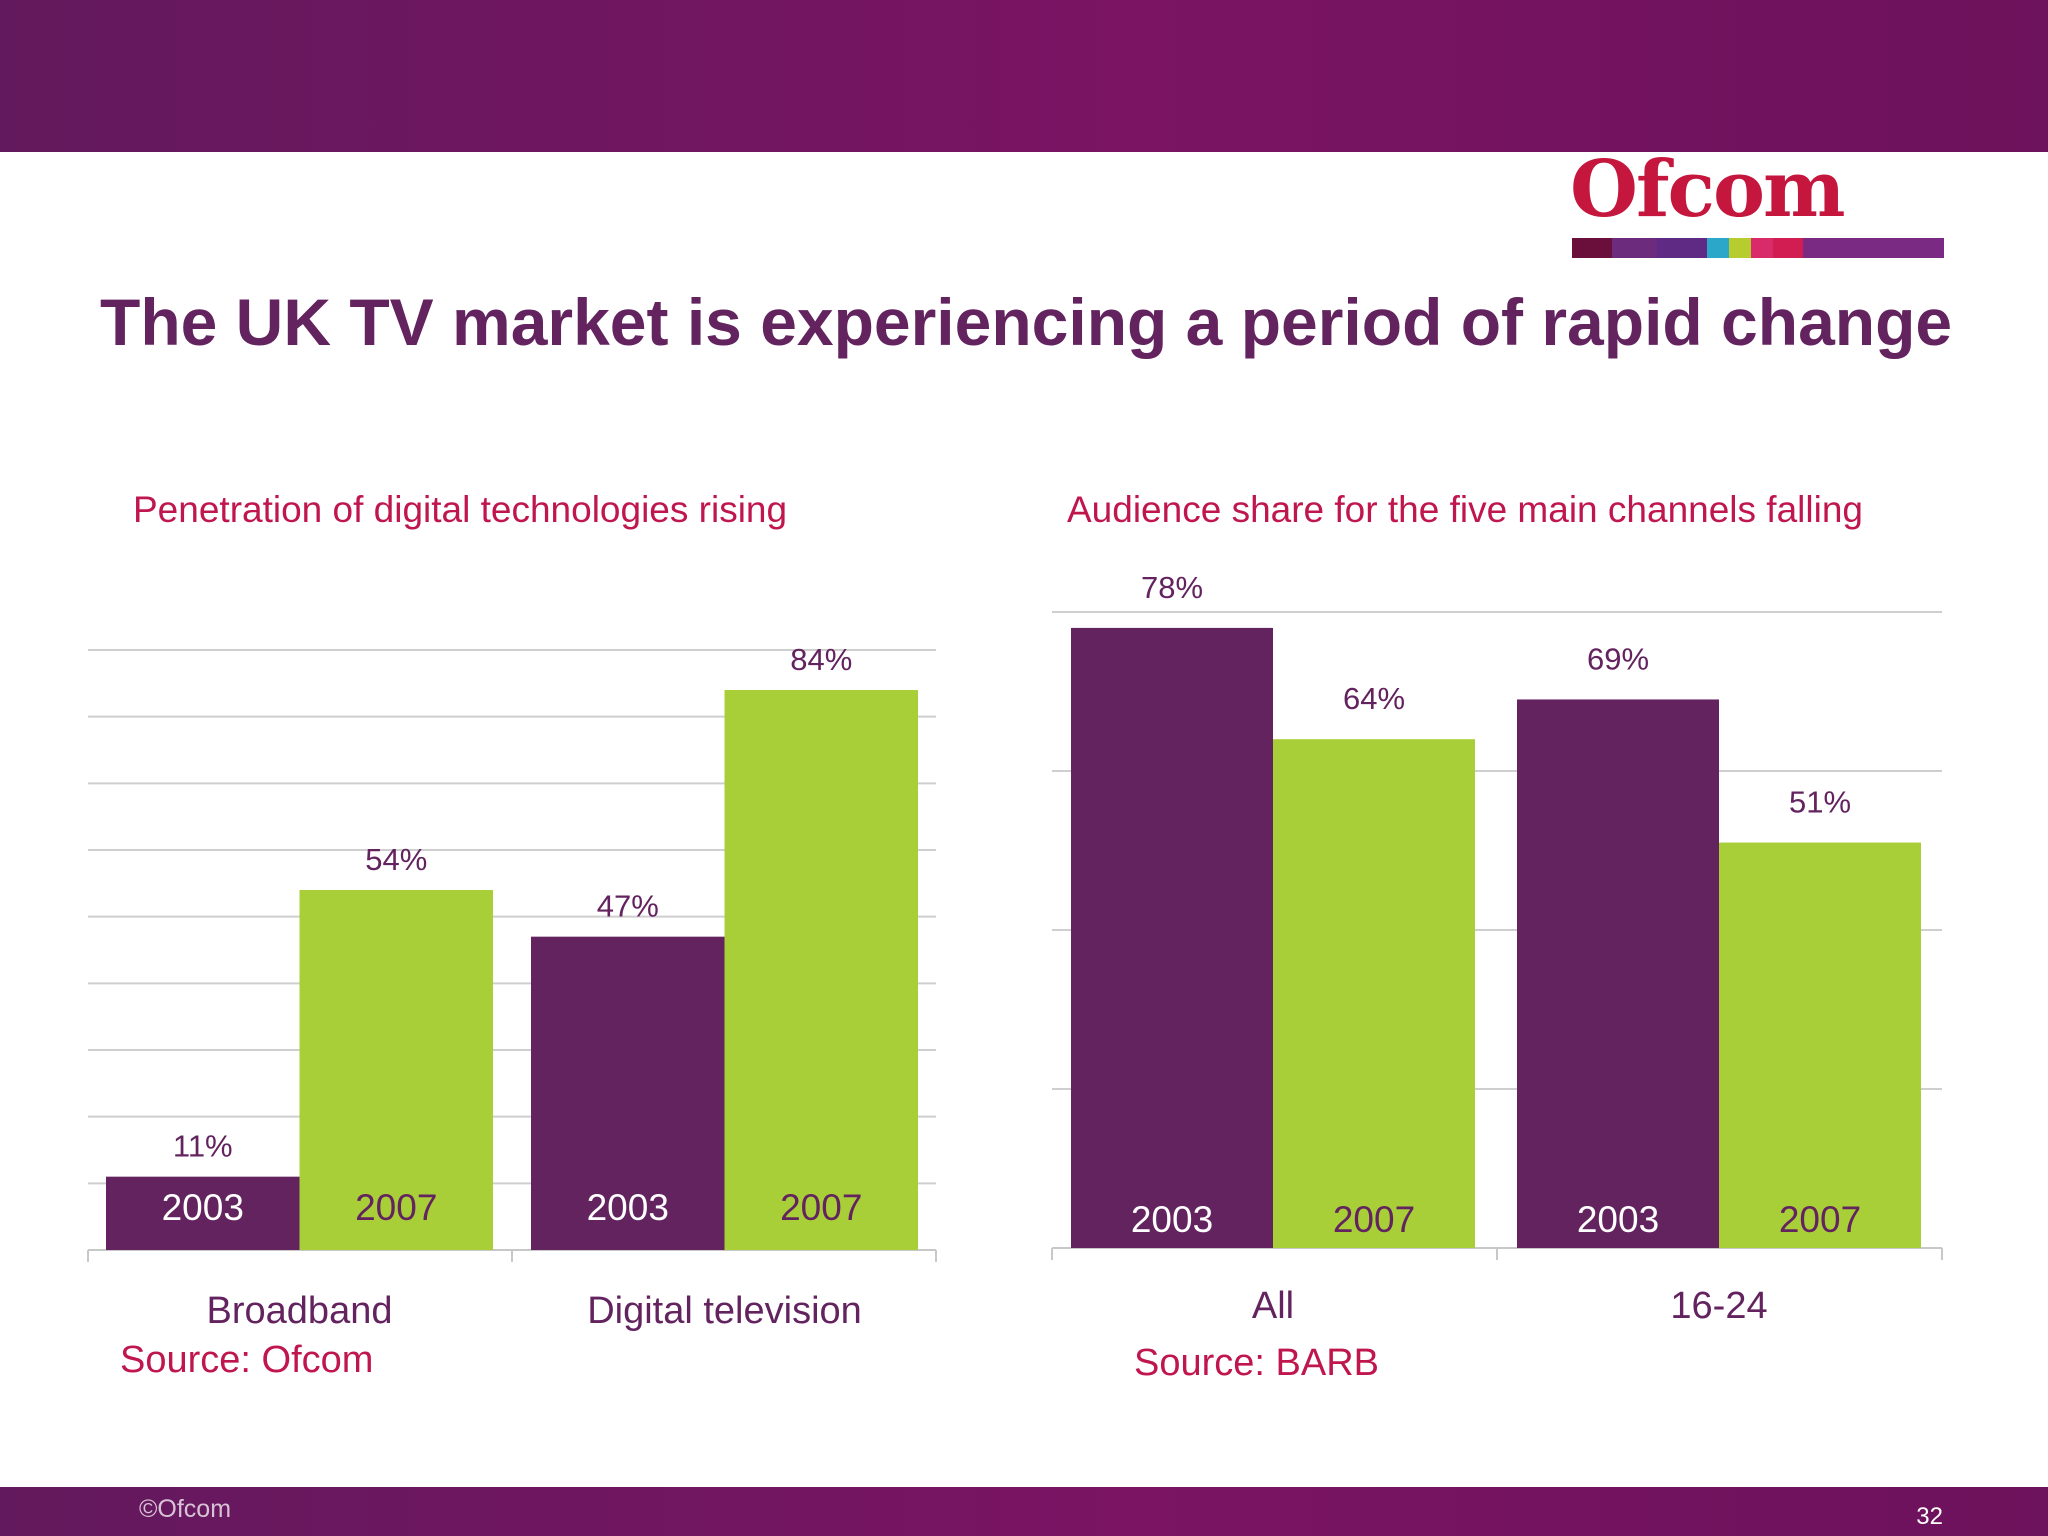  What do you see at coordinates (1374, 698) in the screenshot?
I see `data-label: 64%` at bounding box center [1374, 698].